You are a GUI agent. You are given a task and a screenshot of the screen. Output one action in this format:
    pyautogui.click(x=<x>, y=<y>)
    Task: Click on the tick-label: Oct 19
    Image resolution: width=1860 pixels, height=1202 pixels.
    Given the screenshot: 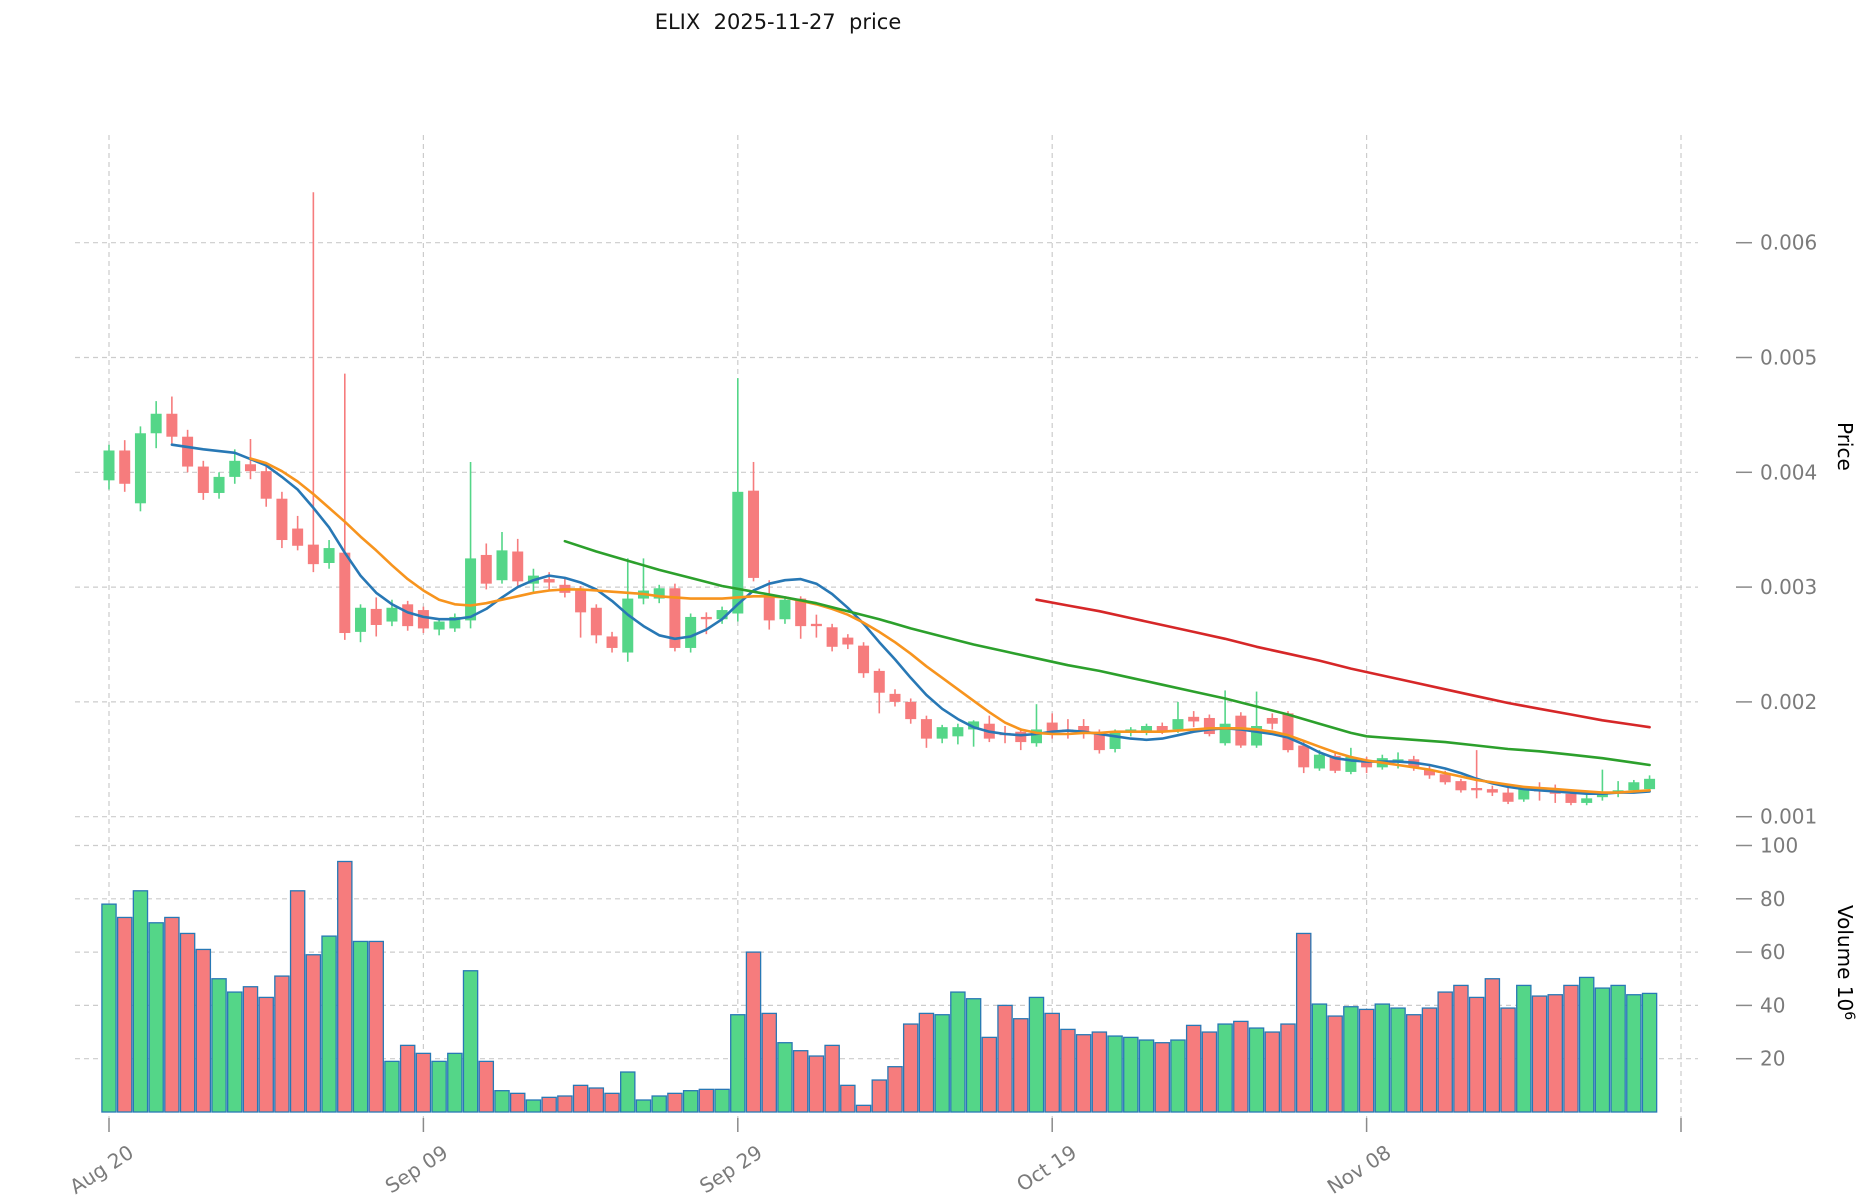 What is the action you would take?
    pyautogui.click(x=1046, y=1168)
    